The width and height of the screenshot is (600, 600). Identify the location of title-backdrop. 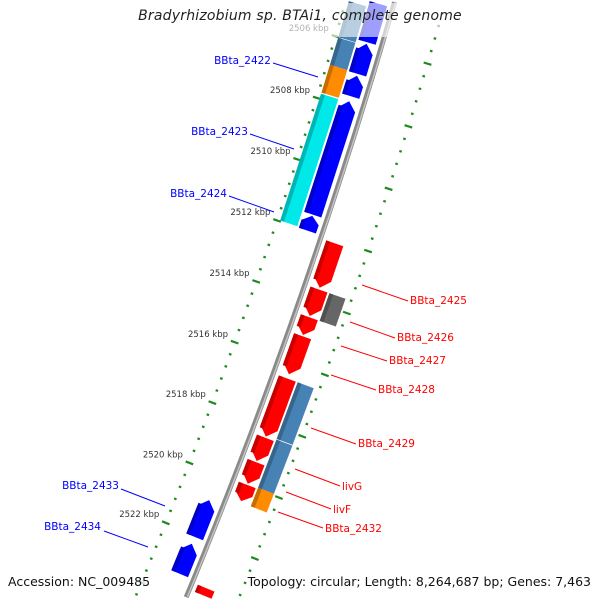
(300, 20).